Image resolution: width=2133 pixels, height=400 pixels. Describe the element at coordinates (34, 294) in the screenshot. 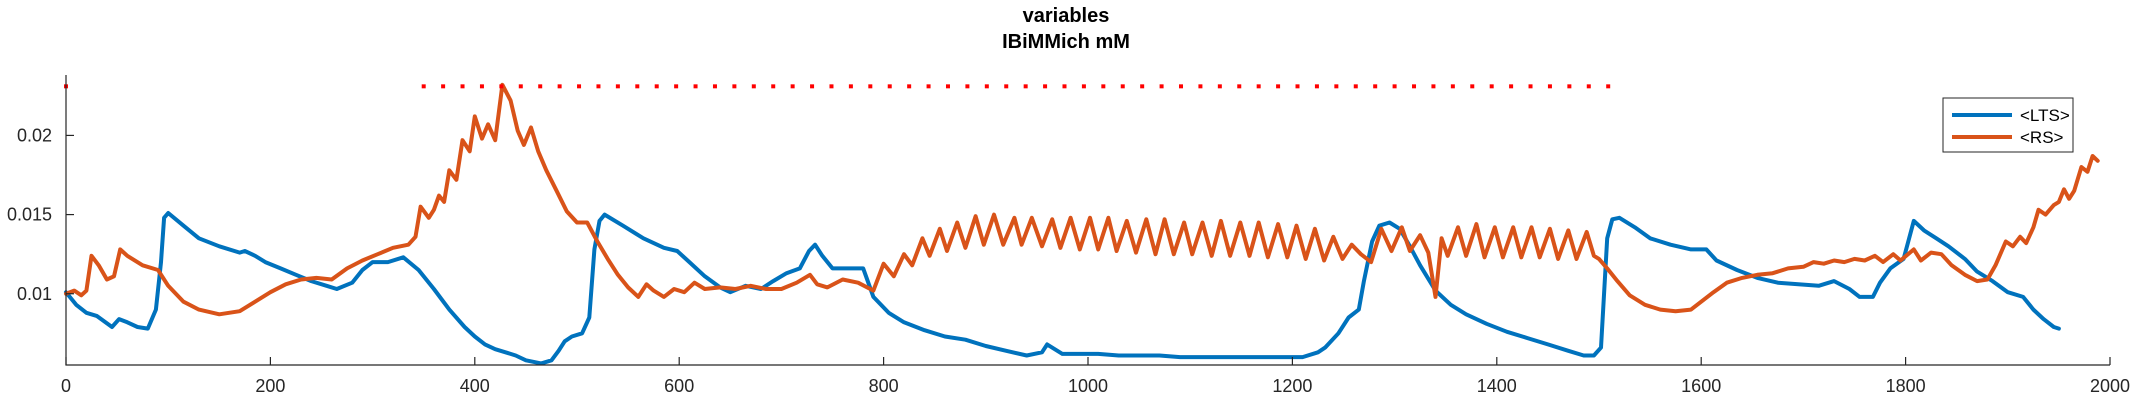

I see `y-tick-label-0: 0.01` at that location.